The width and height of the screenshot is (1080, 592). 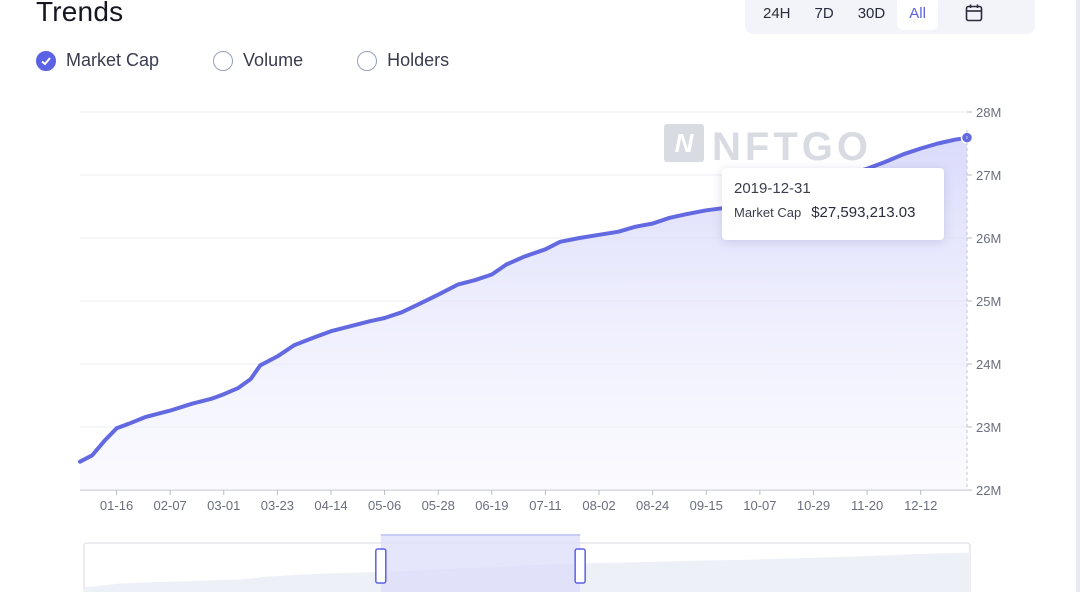 What do you see at coordinates (545, 505) in the screenshot?
I see `x-tick-label: 07-11` at bounding box center [545, 505].